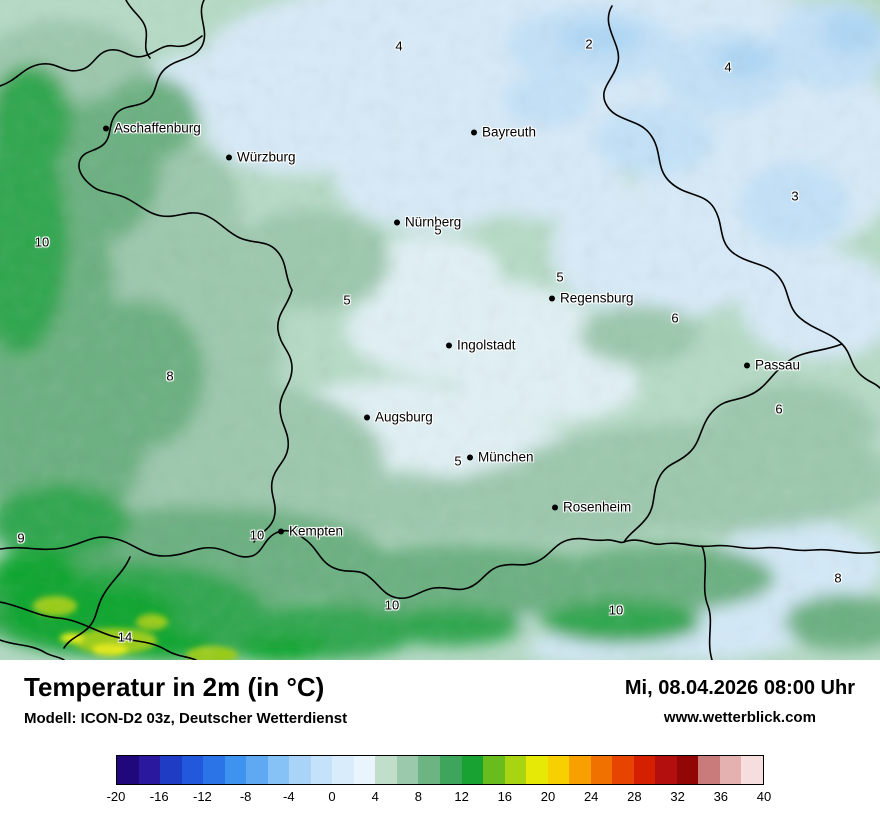  What do you see at coordinates (418, 796) in the screenshot?
I see `colorbar-tick-label: 8` at bounding box center [418, 796].